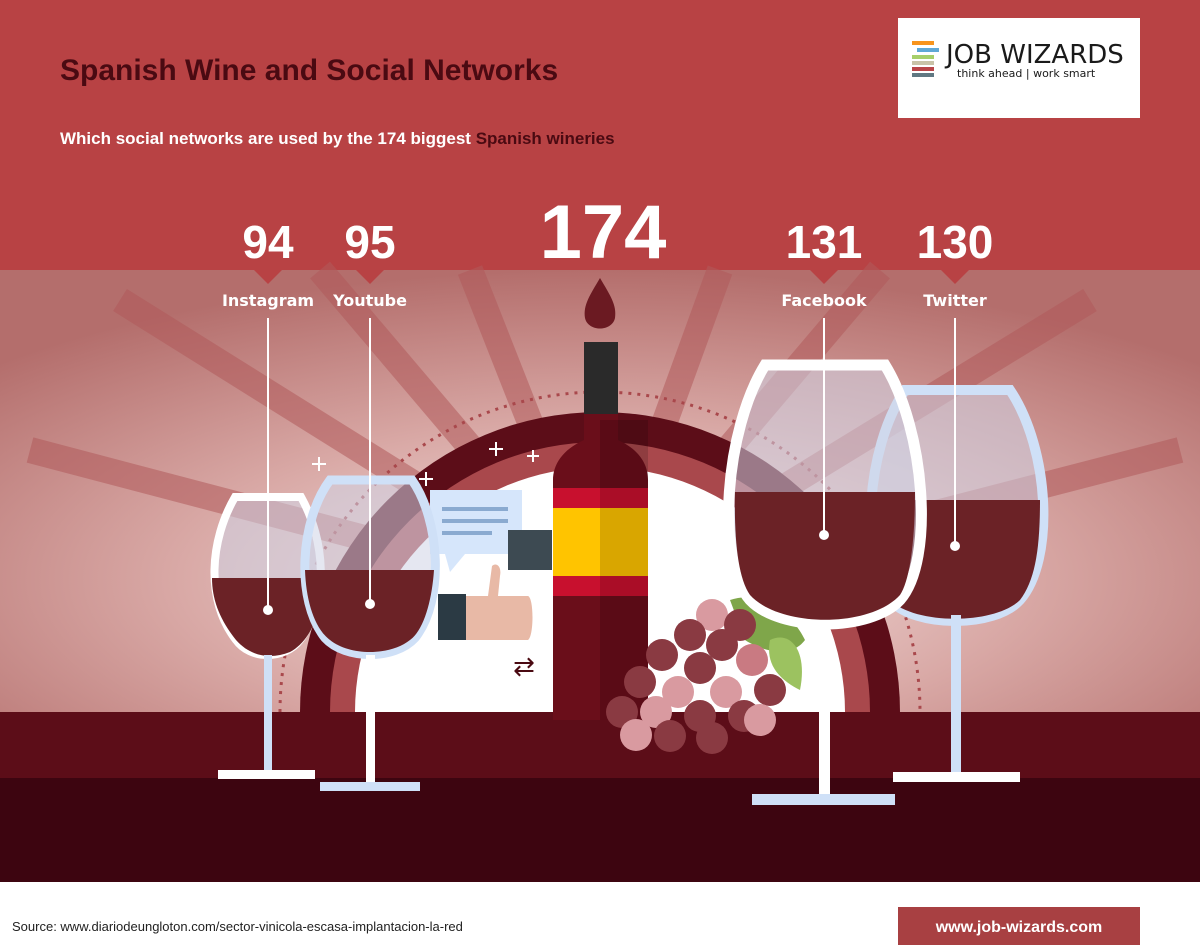 This screenshot has width=1200, height=945. Describe the element at coordinates (600, 830) in the screenshot. I see `table-front` at that location.